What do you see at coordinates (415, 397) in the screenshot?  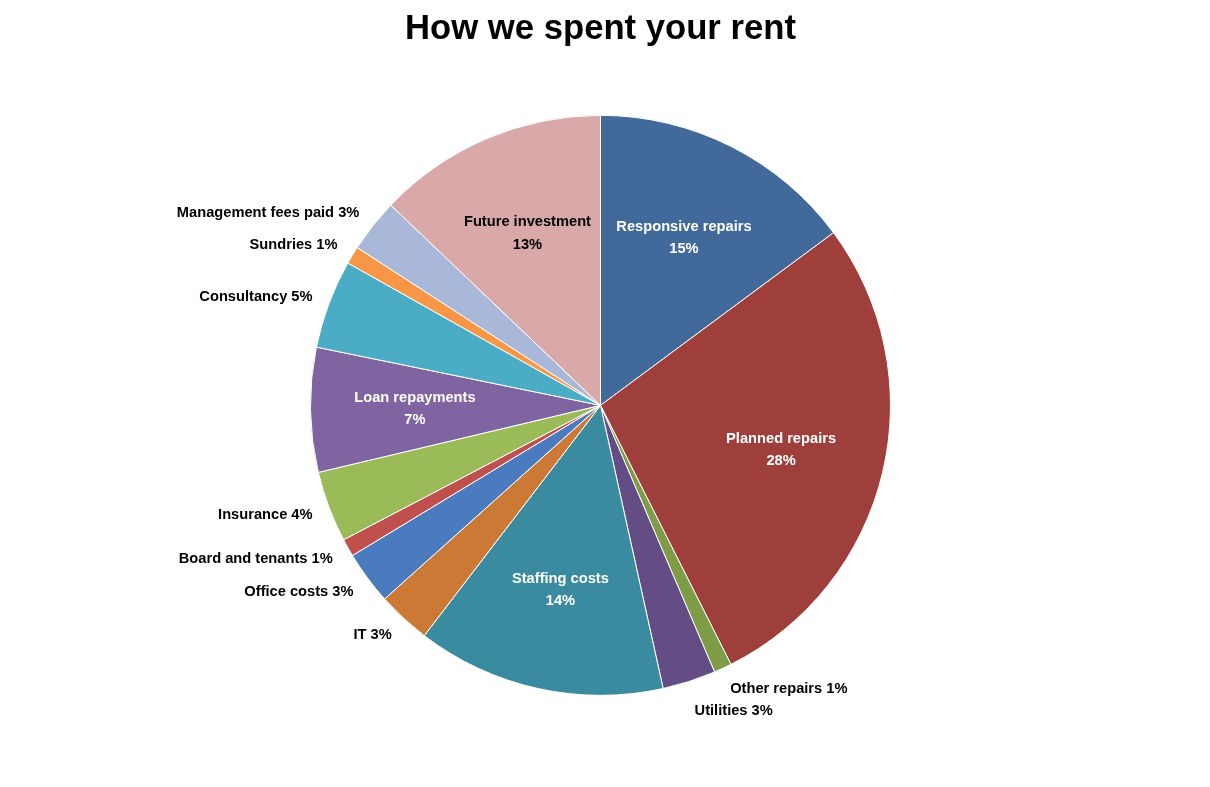 I see `slice-label: Loan repayments` at bounding box center [415, 397].